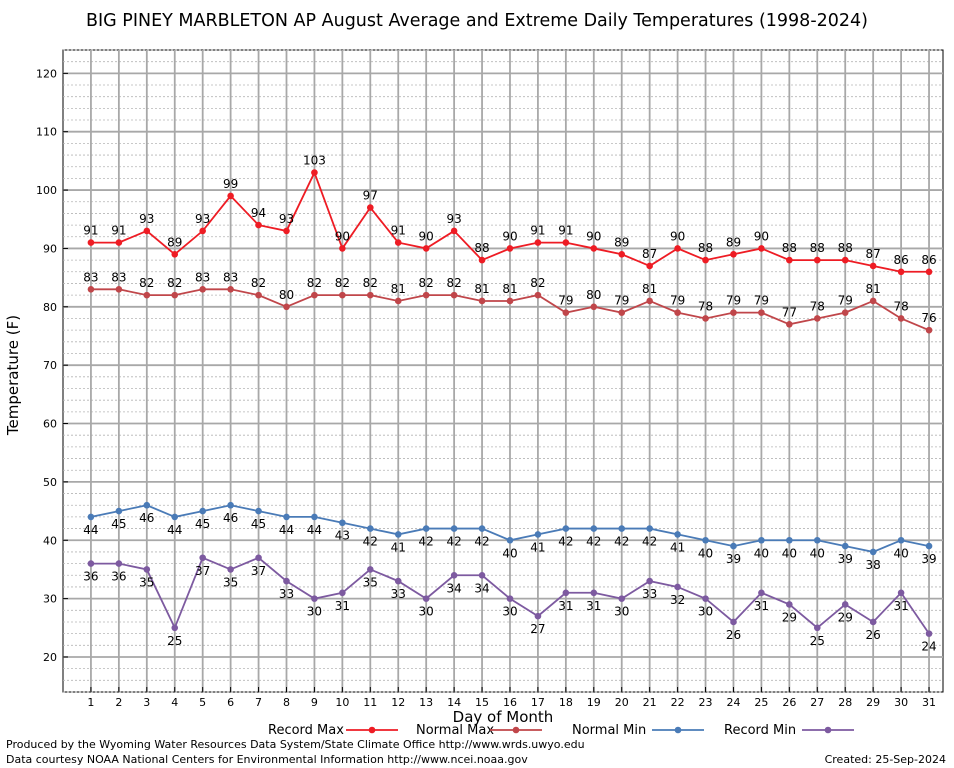 The width and height of the screenshot is (954, 768). I want to click on record-min-data-label: 33, so click(649, 594).